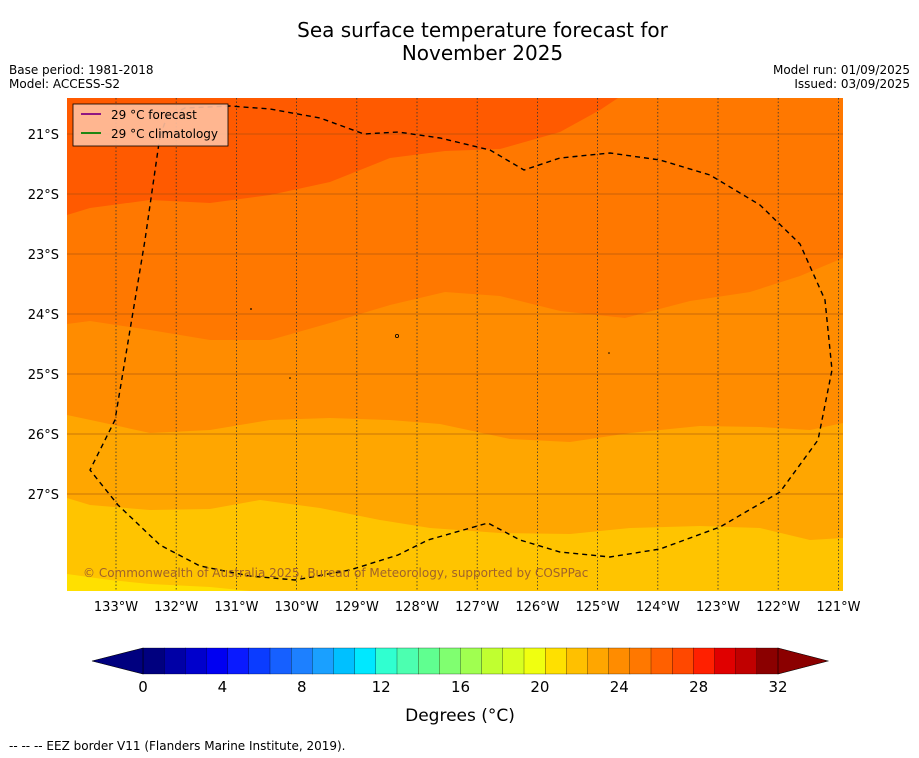 The image size is (919, 758). Describe the element at coordinates (778, 607) in the screenshot. I see `longitude-label: 122°W` at that location.